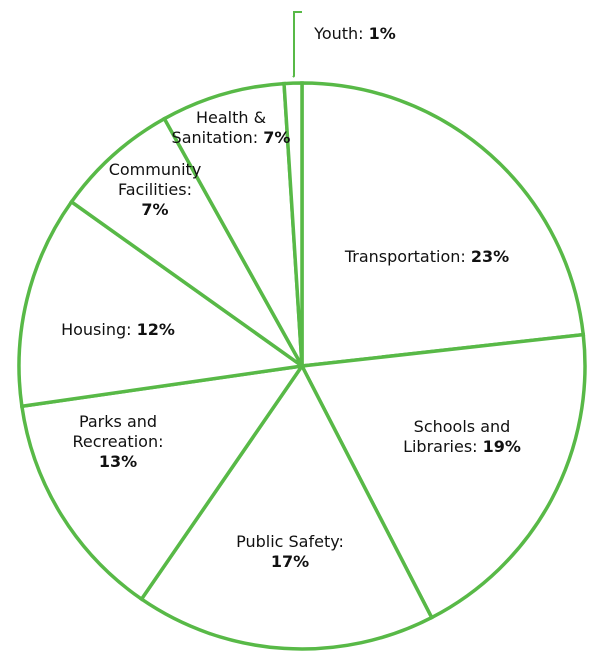 The height and width of the screenshot is (654, 597). What do you see at coordinates (443, 446) in the screenshot?
I see `slice-label-line: Libraries:` at bounding box center [443, 446].